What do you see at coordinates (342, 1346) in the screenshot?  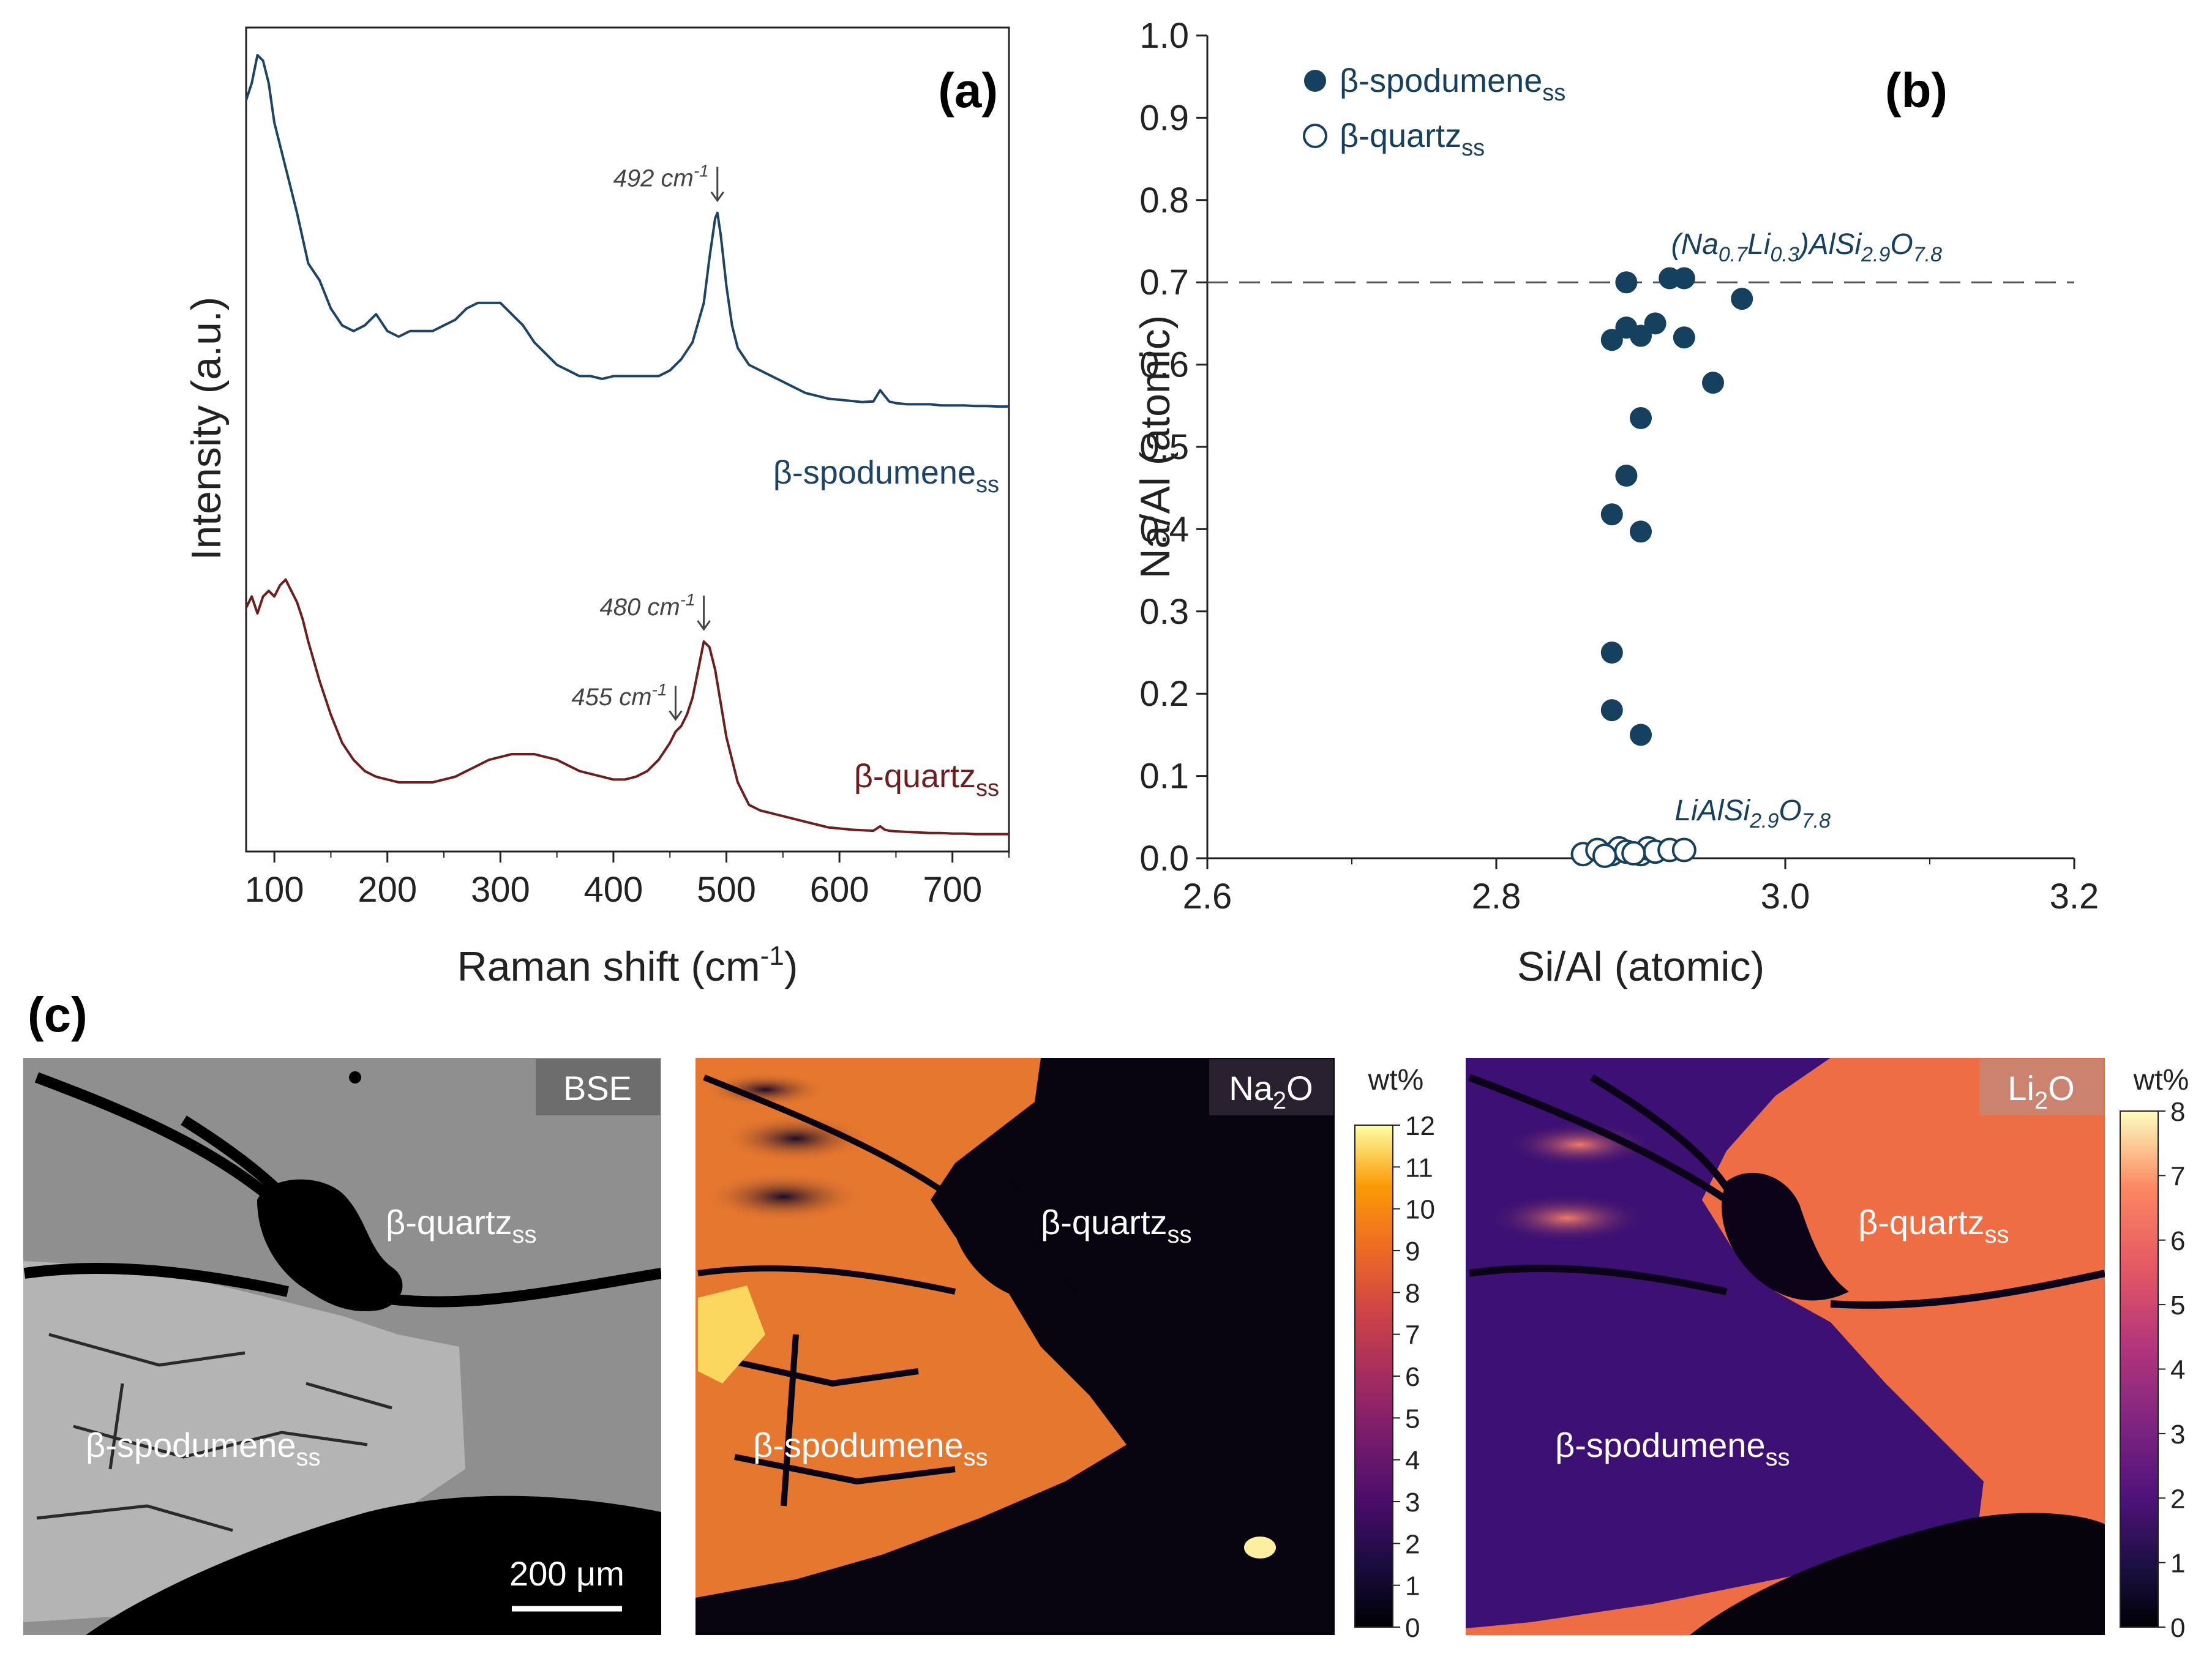 I see `bse-map` at bounding box center [342, 1346].